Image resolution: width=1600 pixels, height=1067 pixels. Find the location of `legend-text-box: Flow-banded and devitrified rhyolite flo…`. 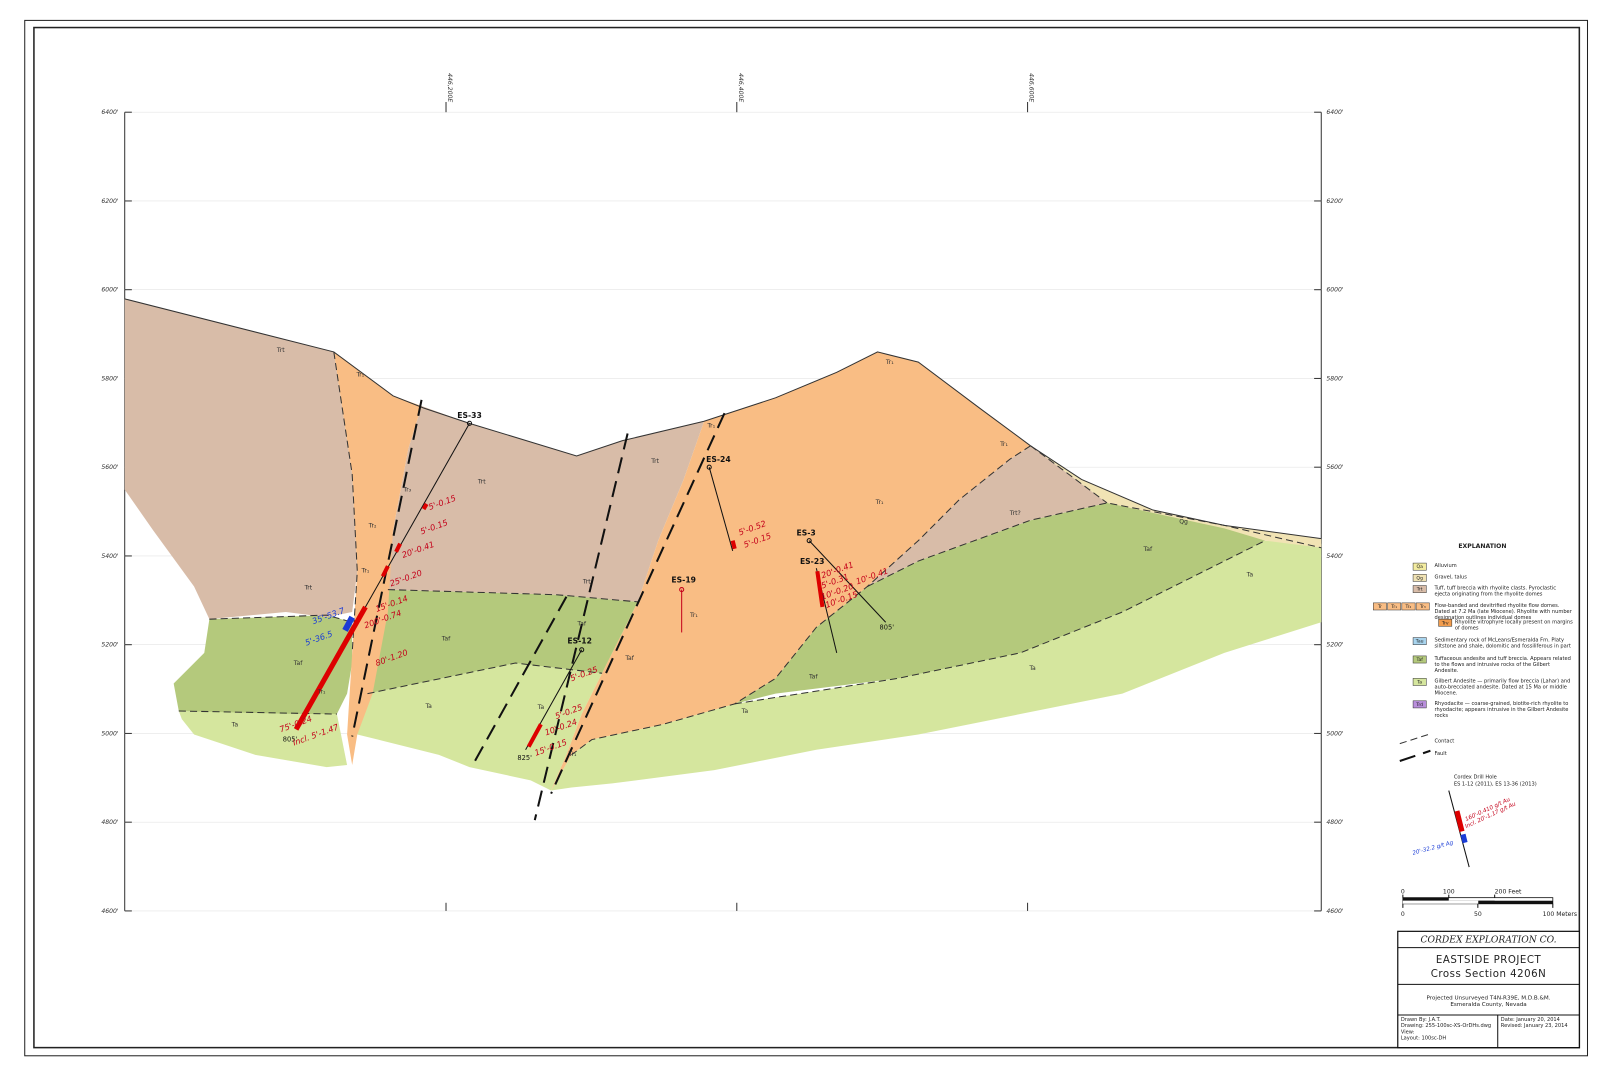

legend-text-box: Flow-banded and devitrified rhyolite flo… is located at coordinates (1503, 612).